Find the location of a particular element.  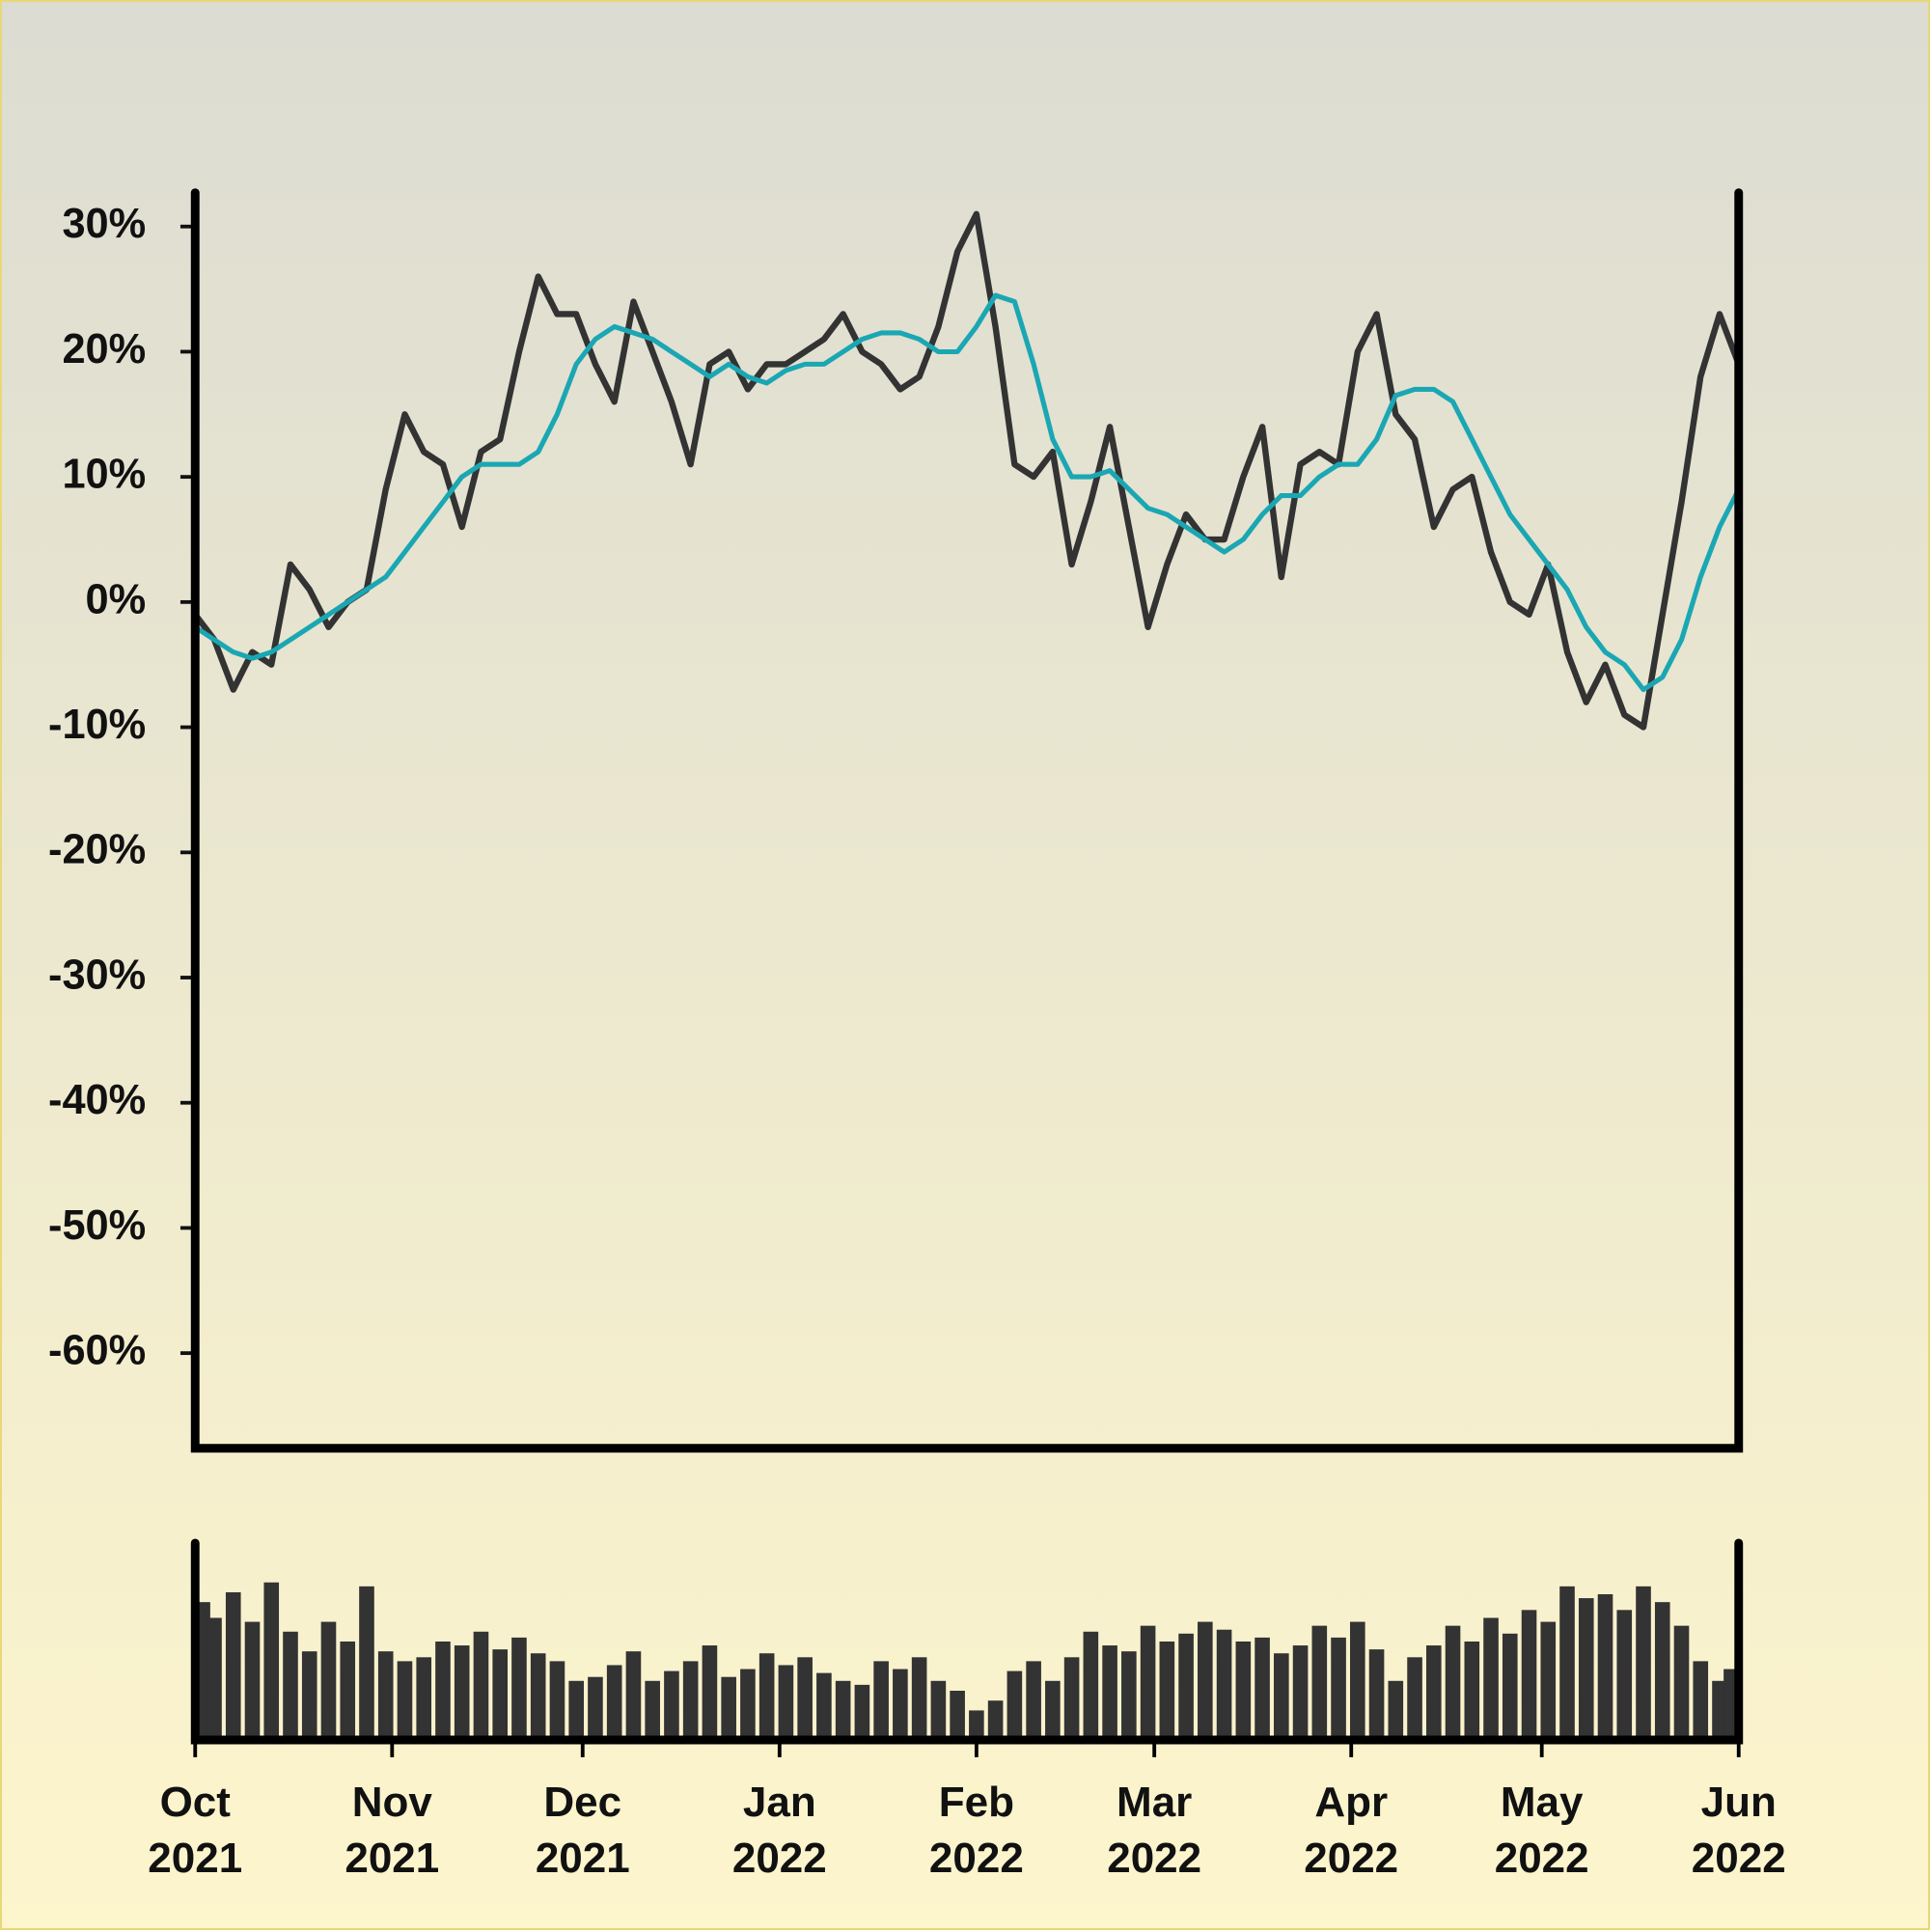

y-tick-label: -20% is located at coordinates (97, 850).